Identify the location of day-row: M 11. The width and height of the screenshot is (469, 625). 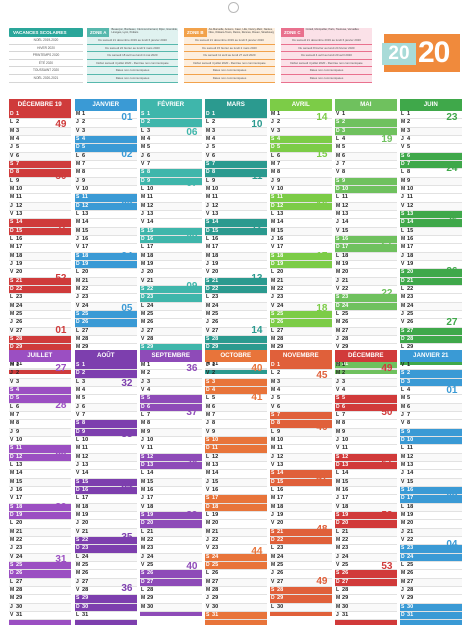
(106, 449).